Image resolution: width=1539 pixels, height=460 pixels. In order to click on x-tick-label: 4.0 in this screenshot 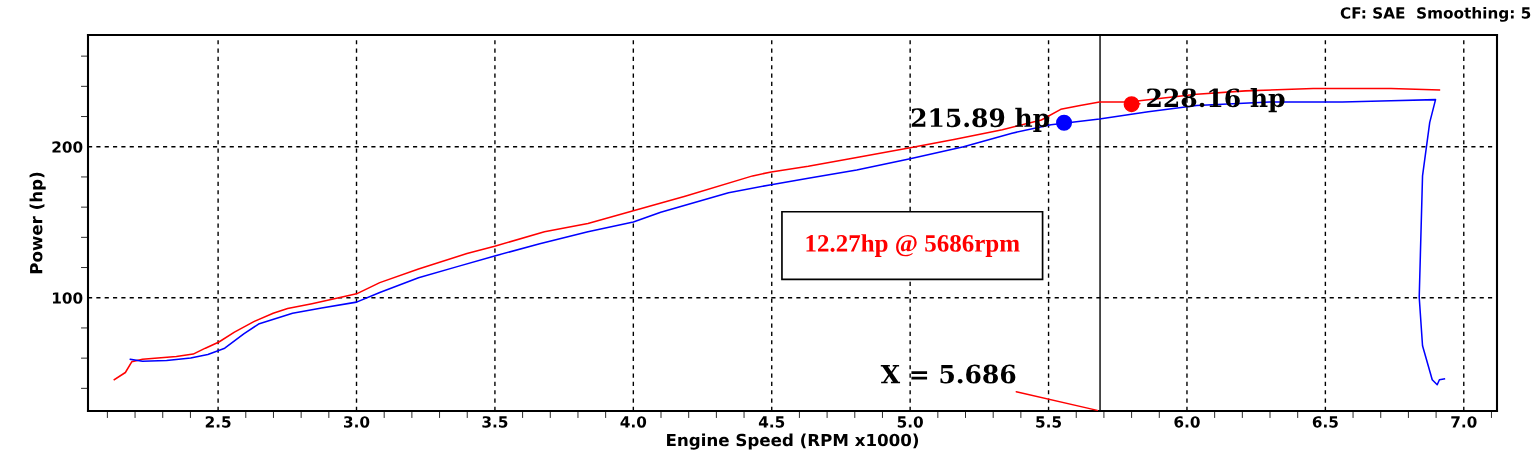, I will do `click(633, 422)`.